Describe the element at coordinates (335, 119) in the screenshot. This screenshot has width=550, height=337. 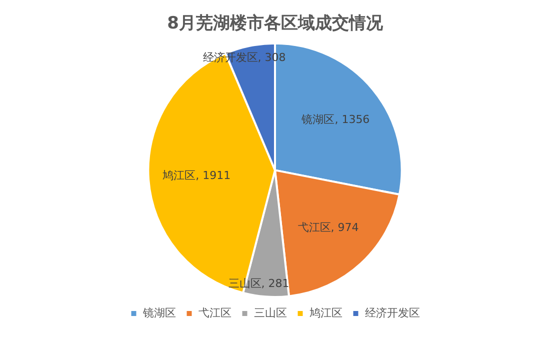
I see `data-label: 镜湖区, 1356` at that location.